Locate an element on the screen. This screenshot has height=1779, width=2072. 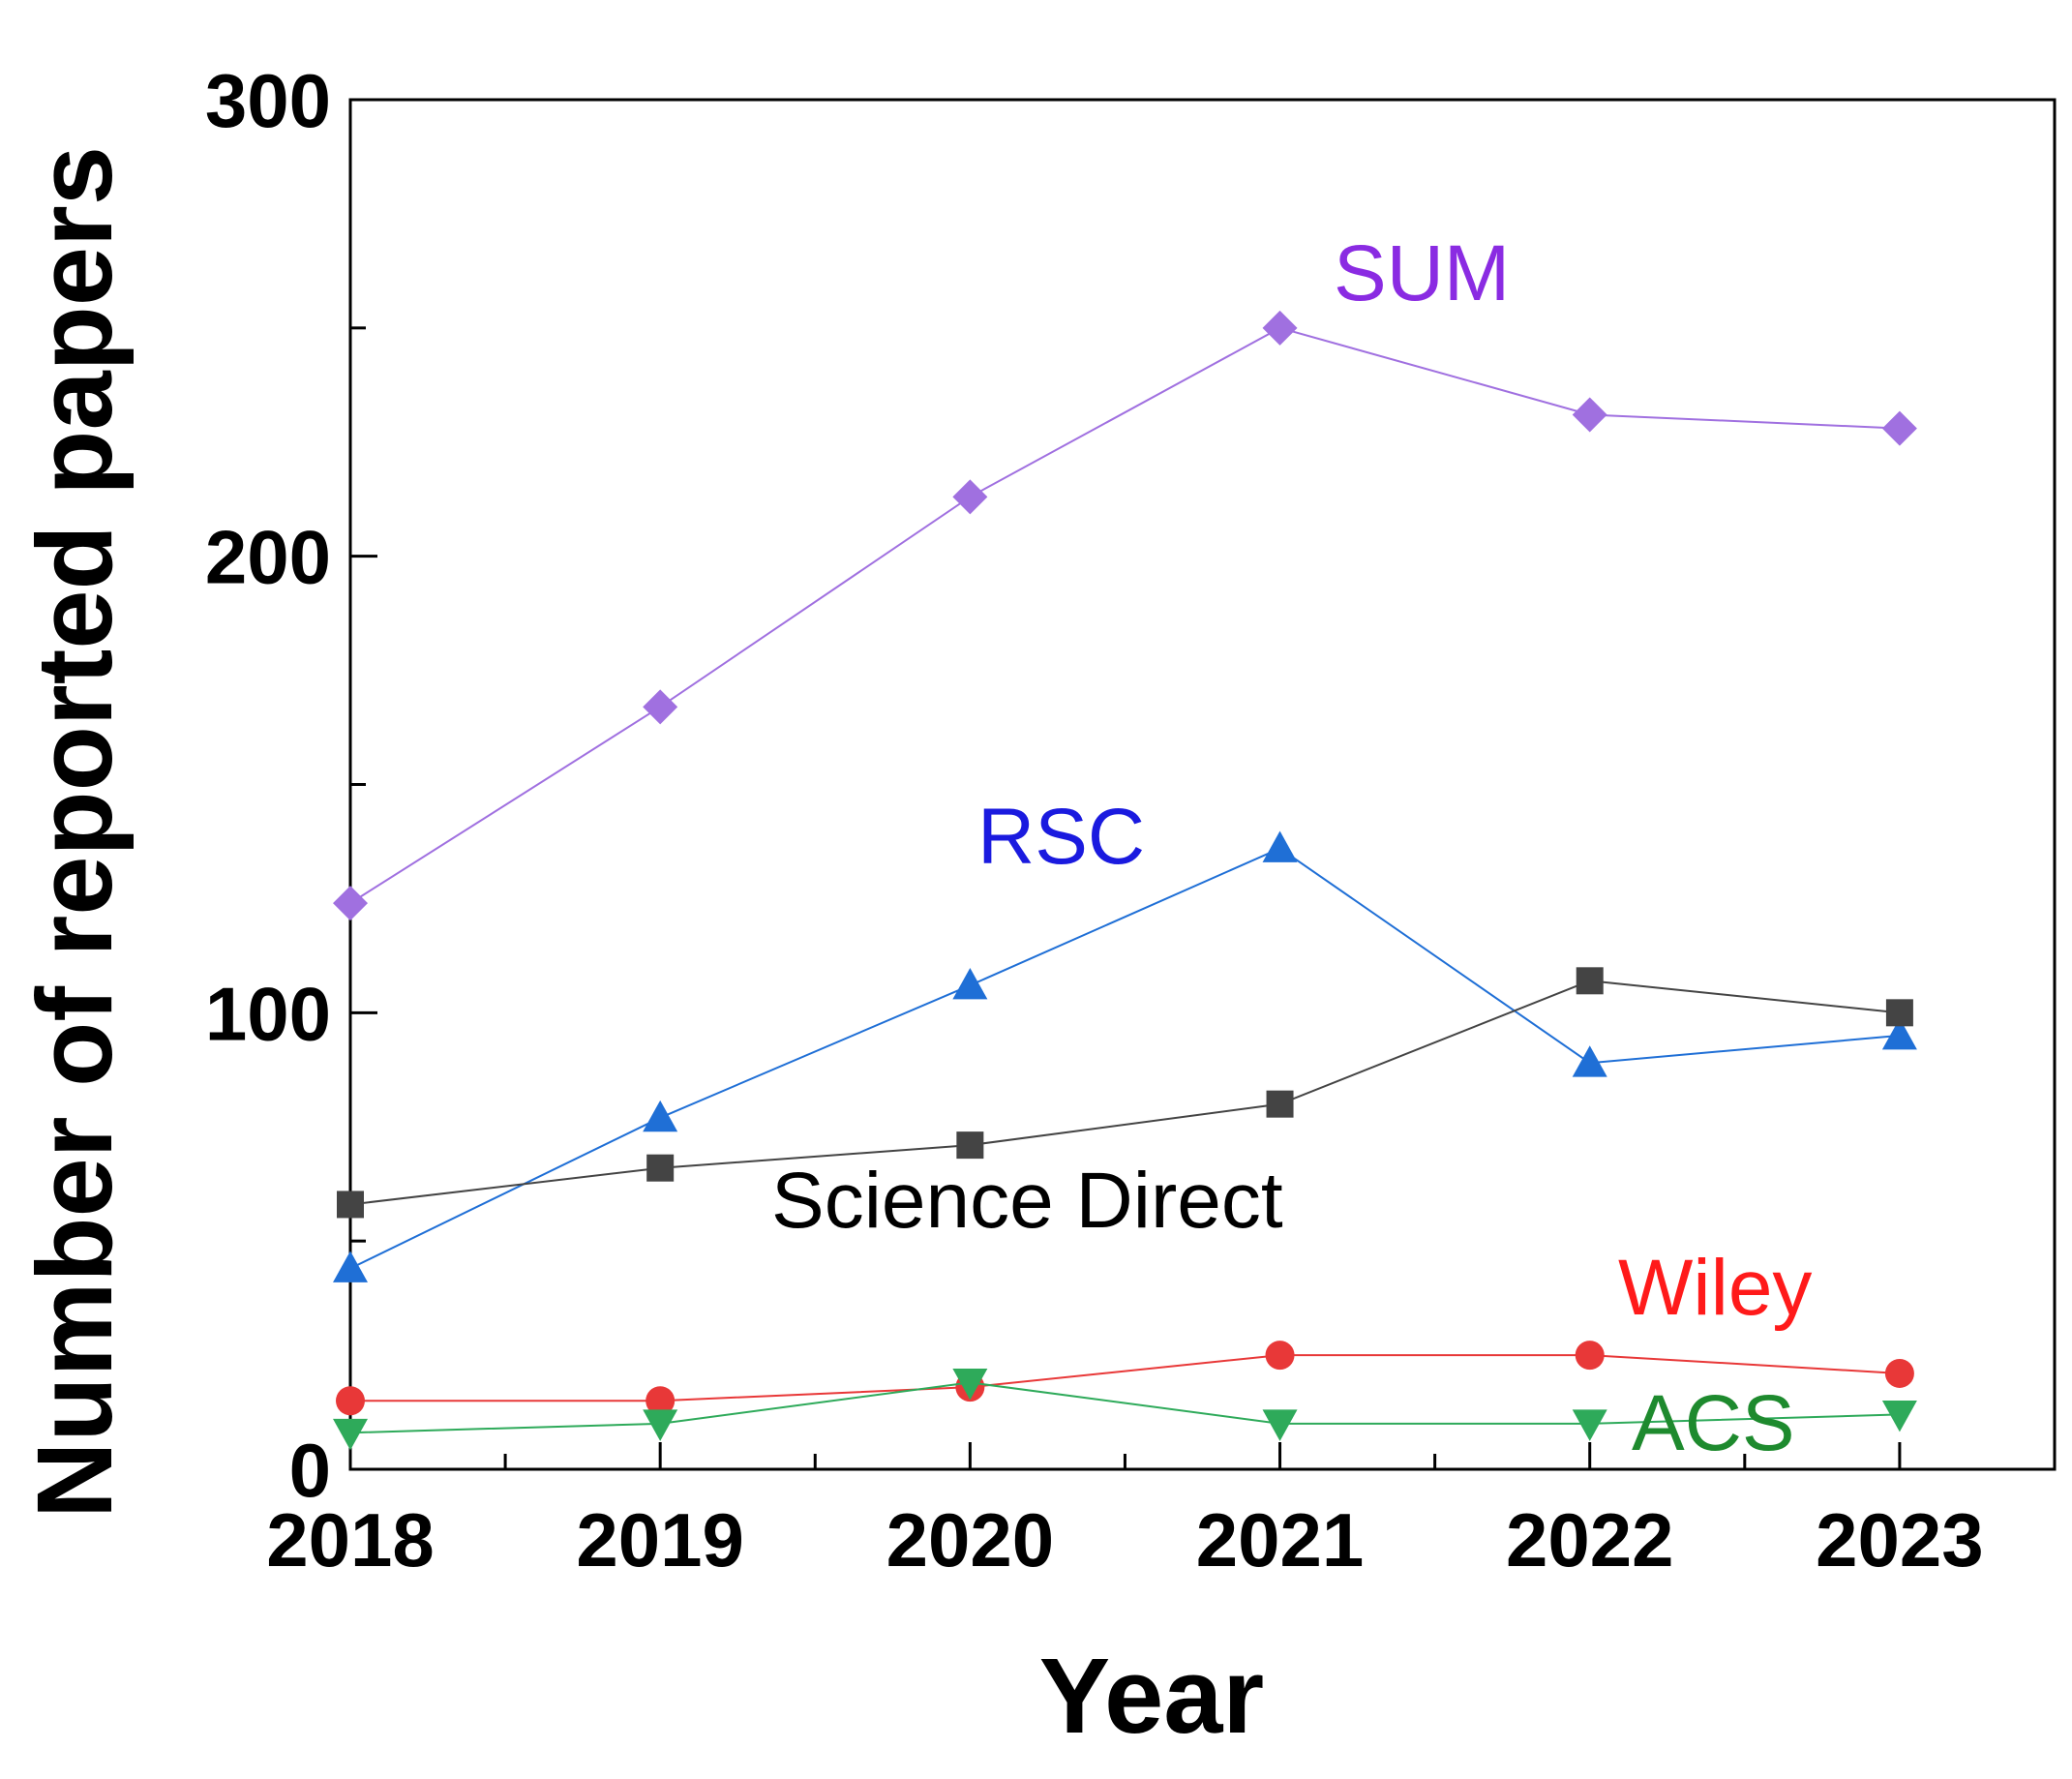
x-tick-label: 2020 is located at coordinates (970, 1540).